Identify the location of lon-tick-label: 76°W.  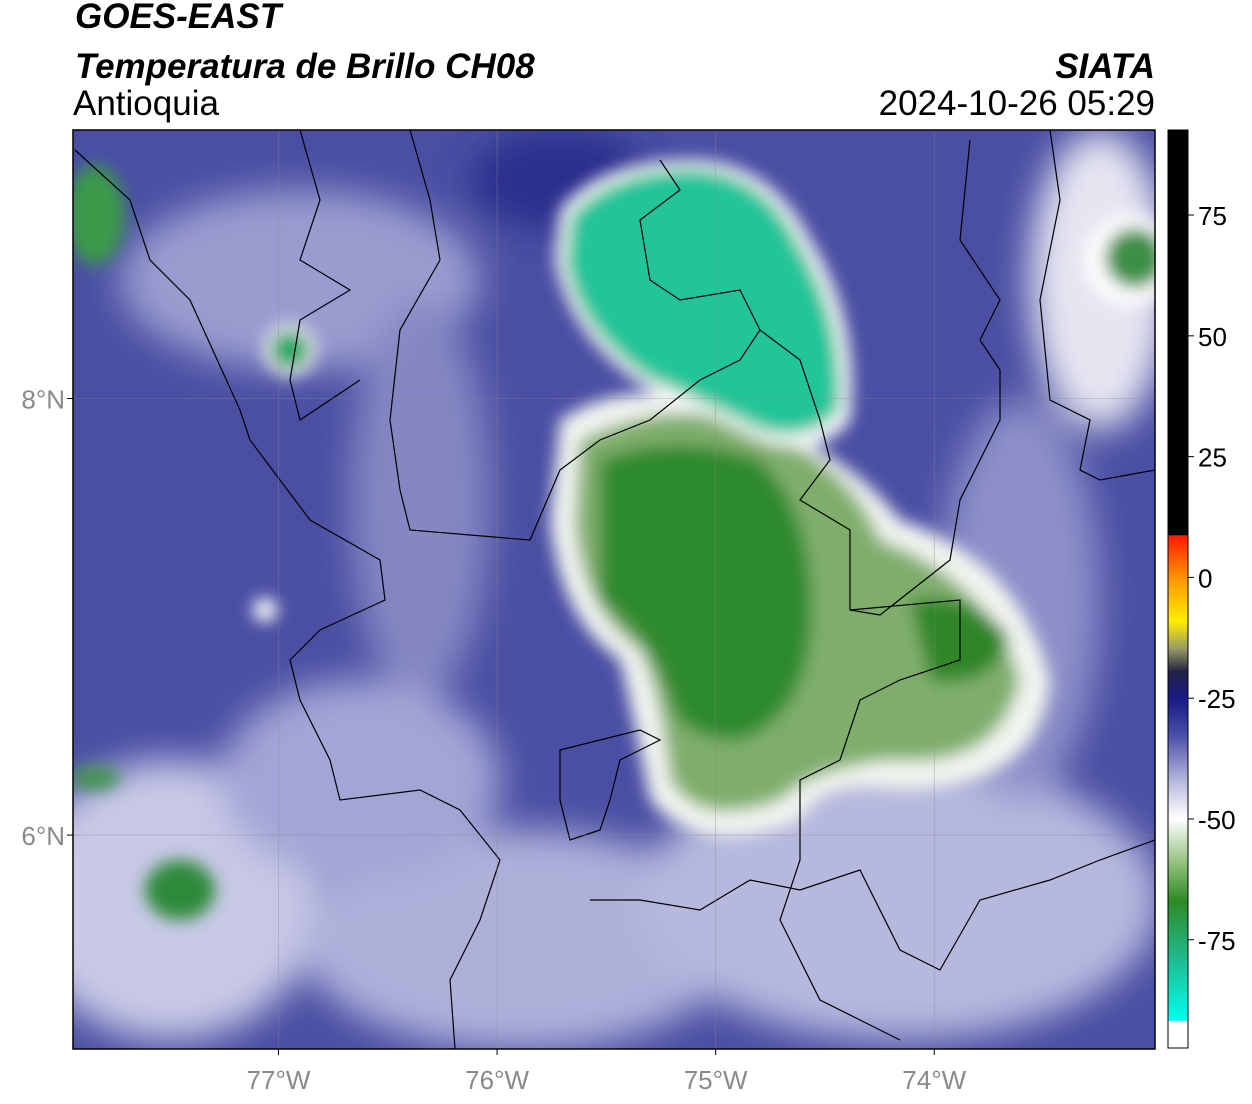
(497, 1080).